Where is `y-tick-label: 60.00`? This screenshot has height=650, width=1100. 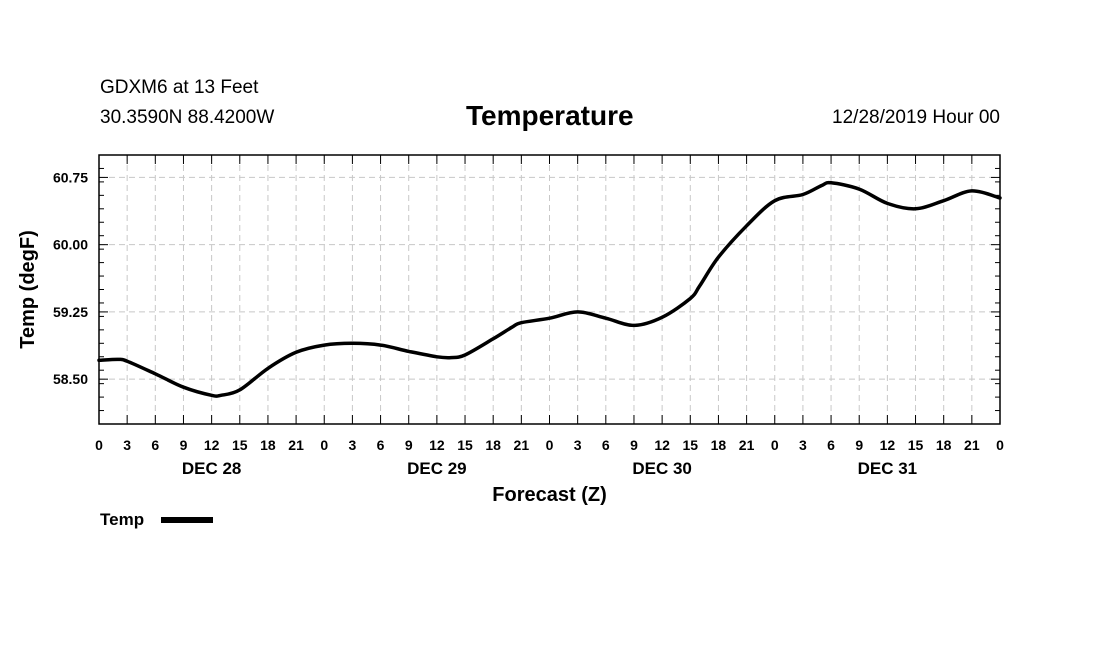
y-tick-label: 60.00 is located at coordinates (70, 245).